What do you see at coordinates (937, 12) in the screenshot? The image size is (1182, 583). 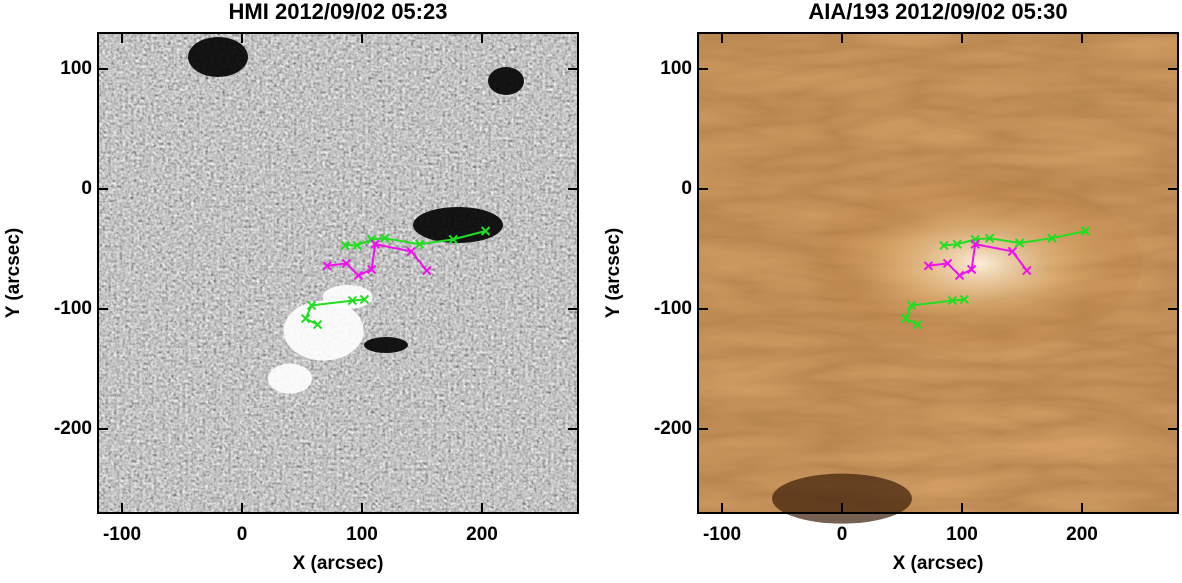 I see `chart-title: AIA/193 2012/09/02 05:30` at bounding box center [937, 12].